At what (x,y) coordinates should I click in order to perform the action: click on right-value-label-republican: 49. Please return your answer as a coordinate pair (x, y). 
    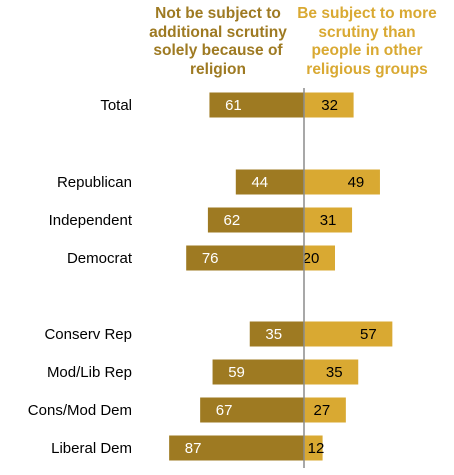
    Looking at the image, I should click on (356, 182).